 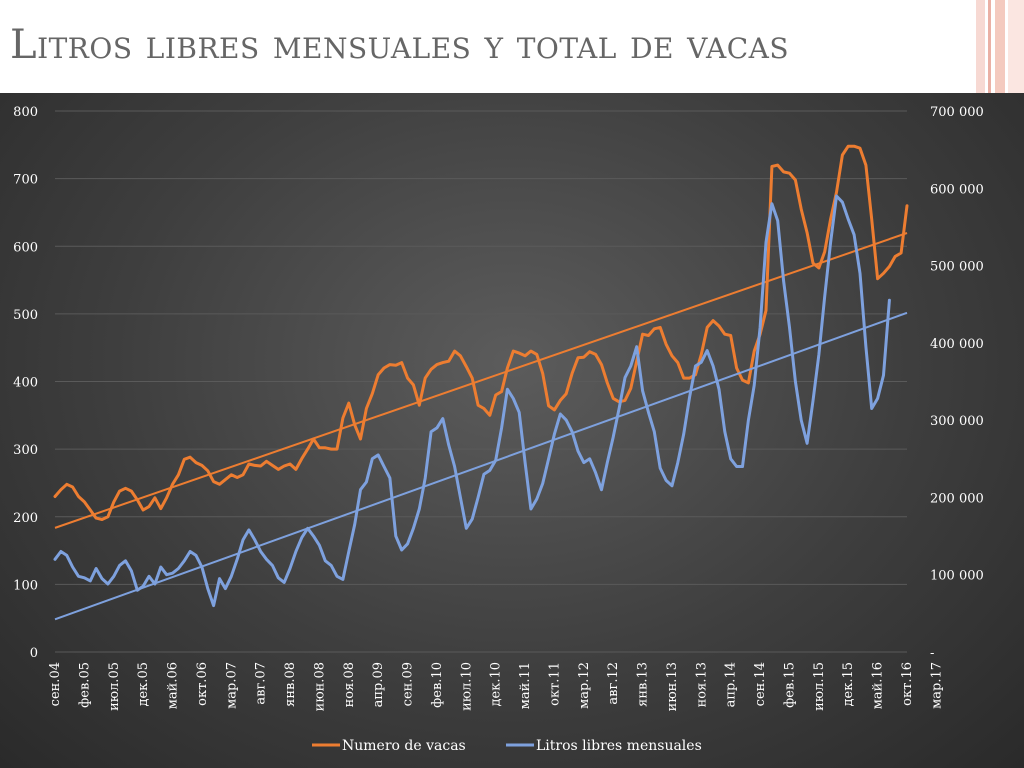 What do you see at coordinates (400, 45) in the screenshot?
I see `slide-title: Litros libres mensuales y total de vacas` at bounding box center [400, 45].